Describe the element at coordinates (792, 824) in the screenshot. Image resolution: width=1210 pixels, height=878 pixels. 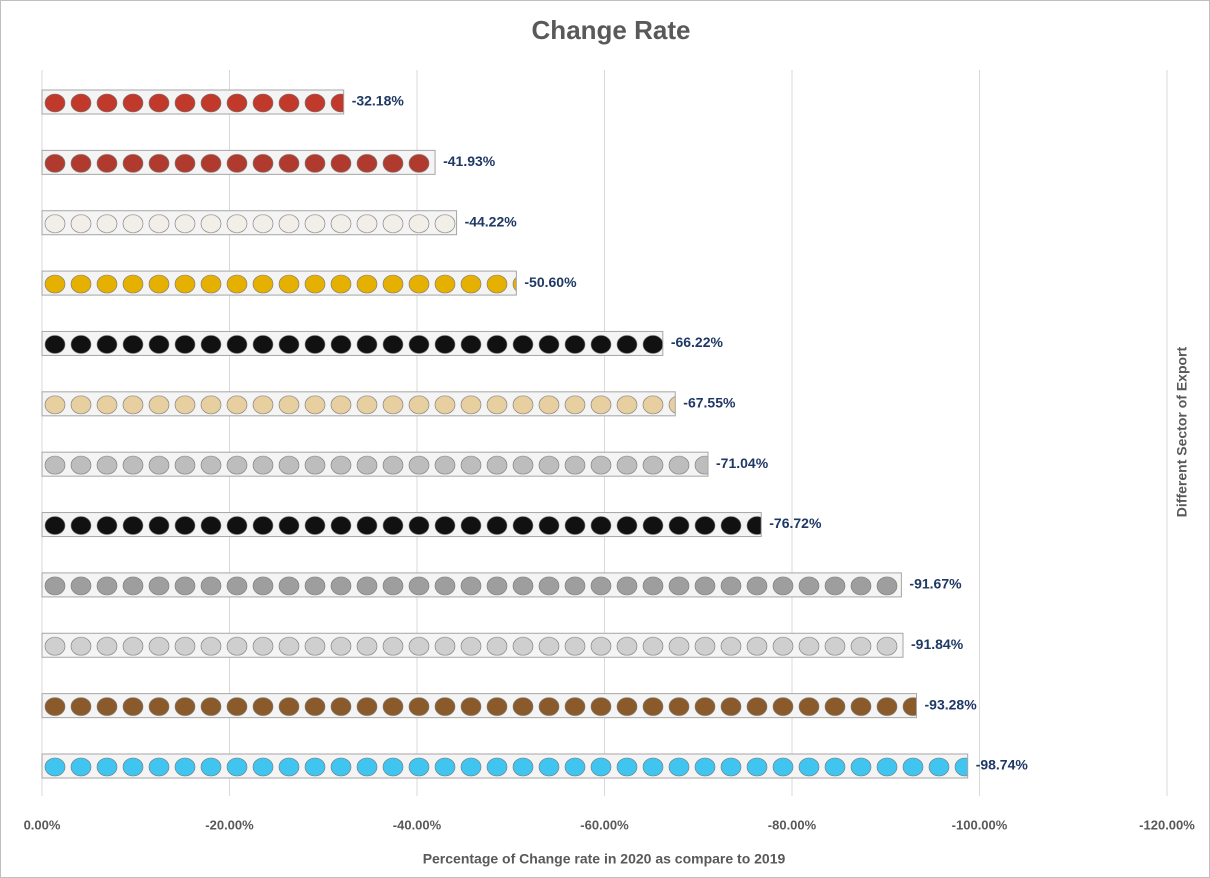
I see `x-tick-label: -80.00%` at that location.